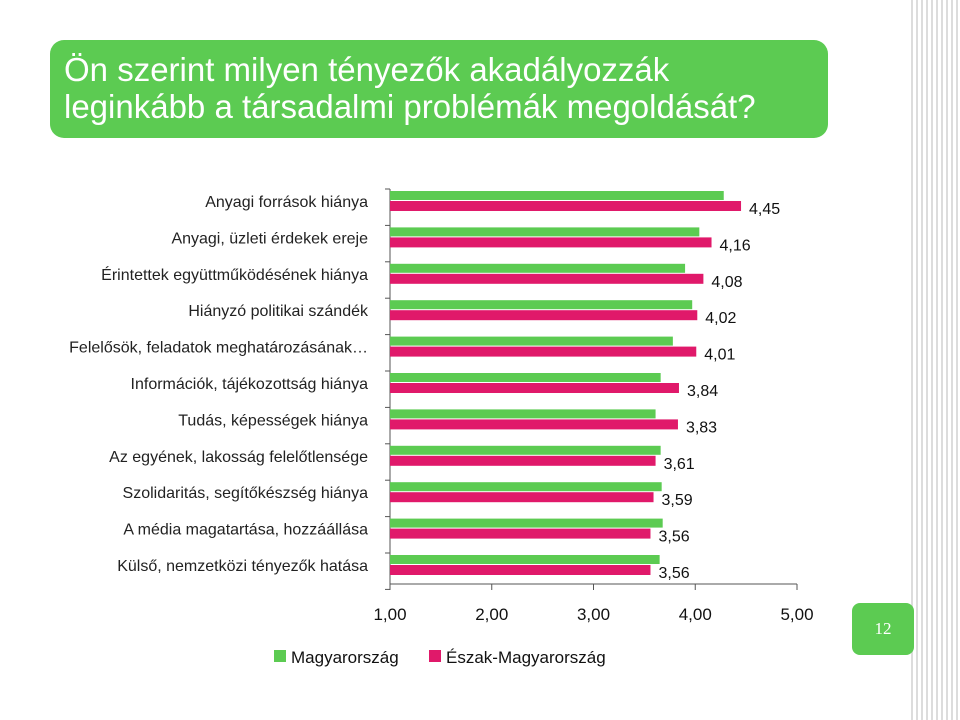 This screenshot has height=720, width=960. Describe the element at coordinates (701, 427) in the screenshot. I see `data-label: 3,83` at that location.